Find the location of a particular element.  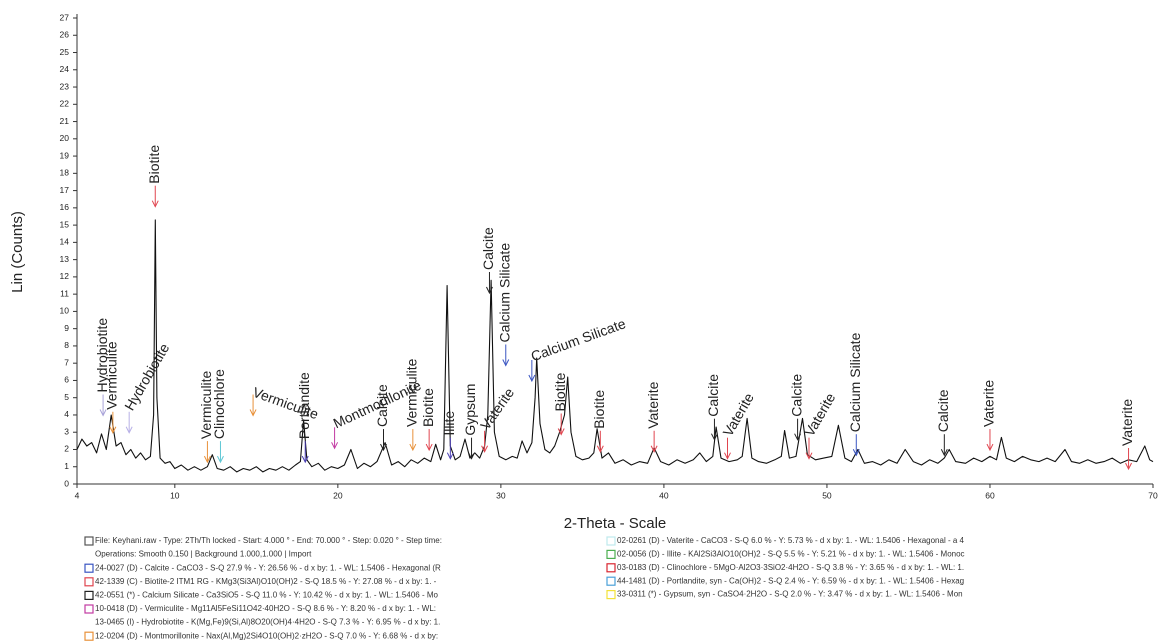

y-tick-label: 8 is located at coordinates (66, 345).